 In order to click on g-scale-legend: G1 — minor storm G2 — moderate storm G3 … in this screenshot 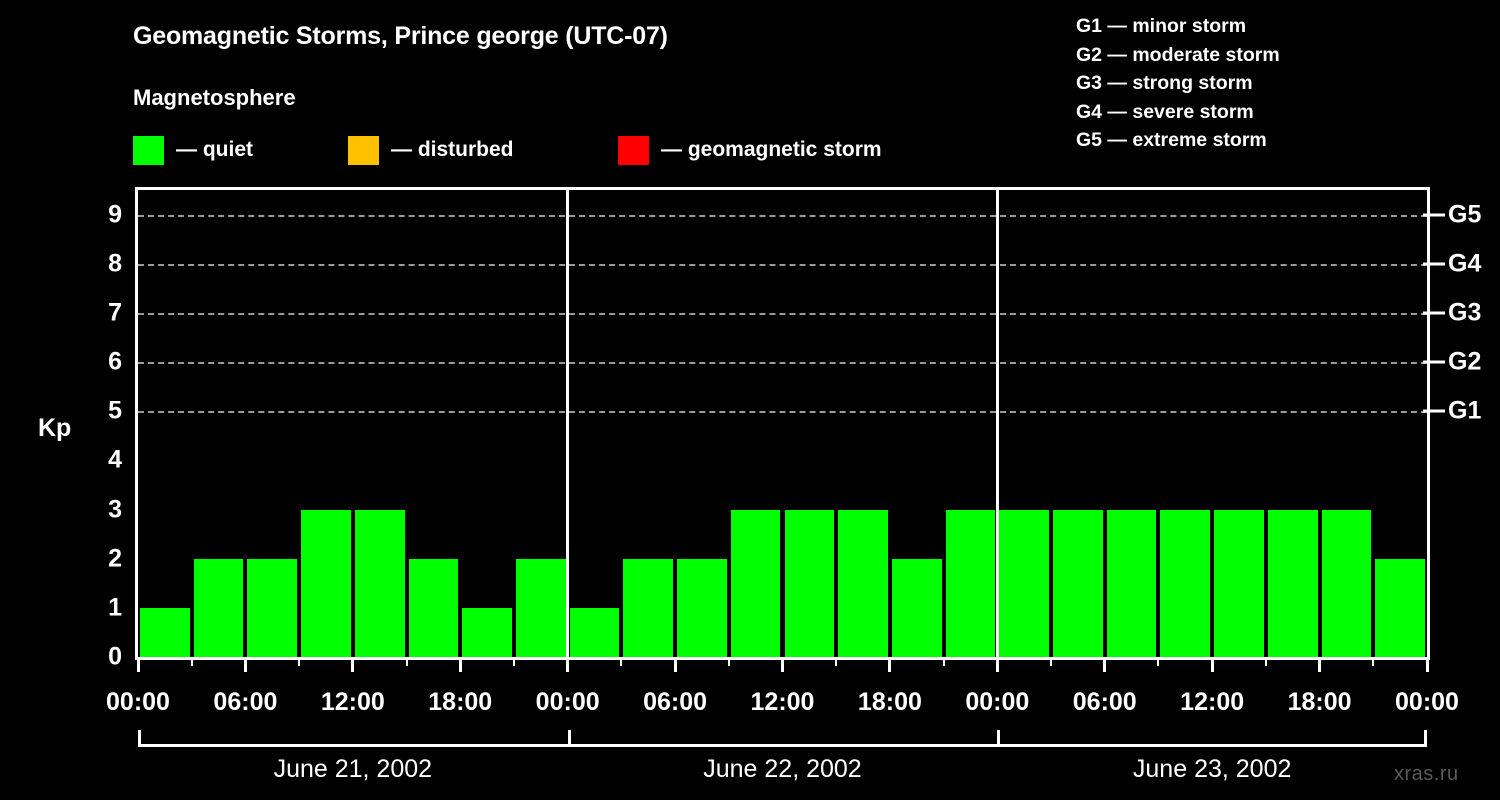, I will do `click(1178, 83)`.